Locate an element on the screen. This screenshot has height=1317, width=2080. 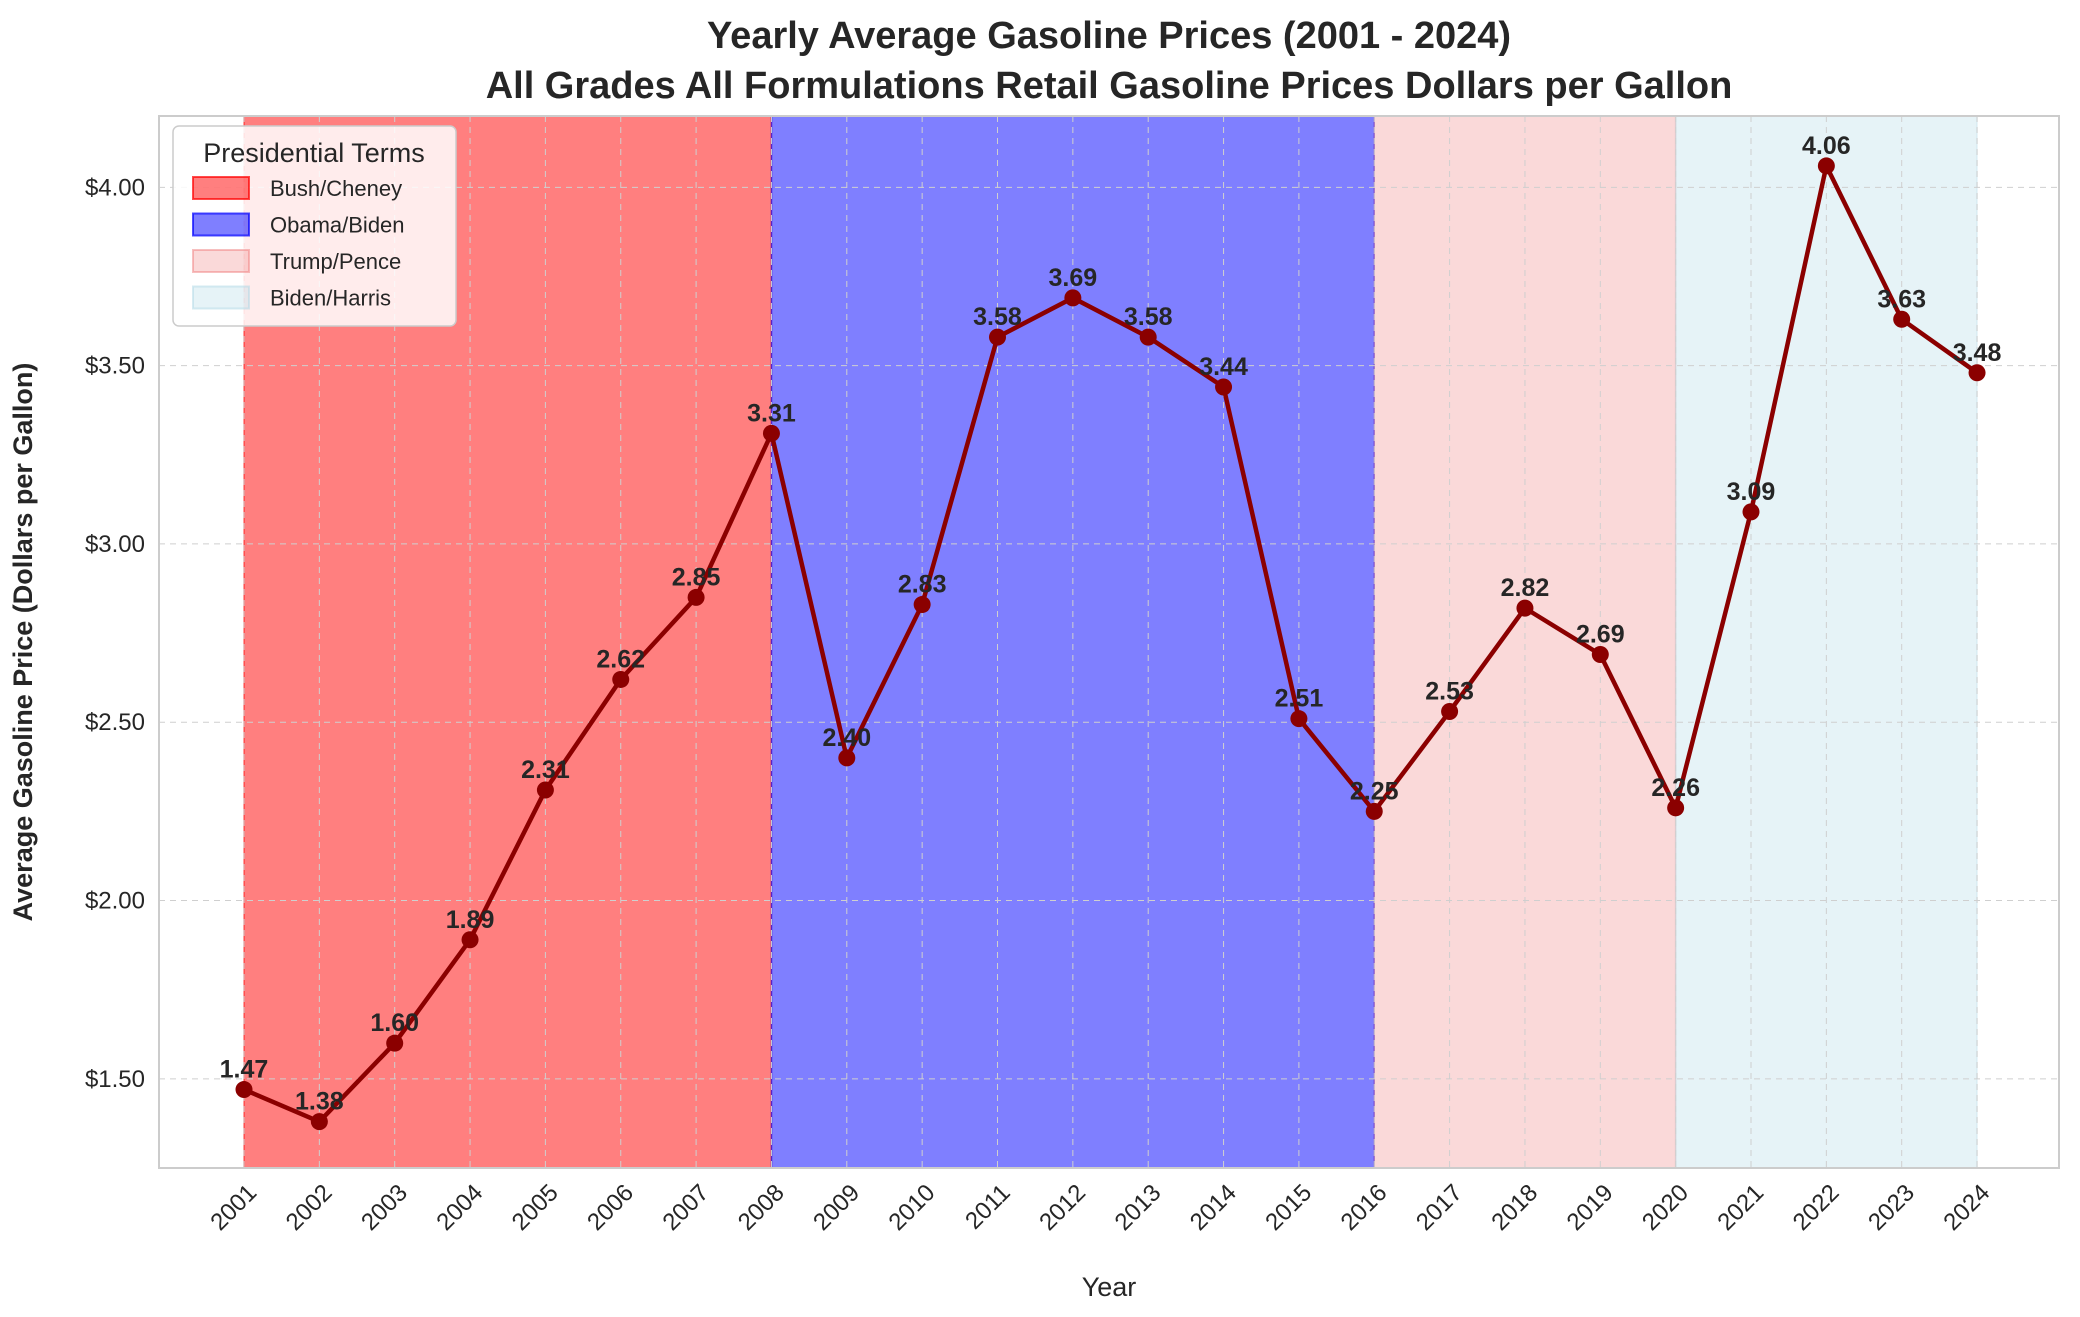
x-tick-label: 2007 is located at coordinates (685, 1207).